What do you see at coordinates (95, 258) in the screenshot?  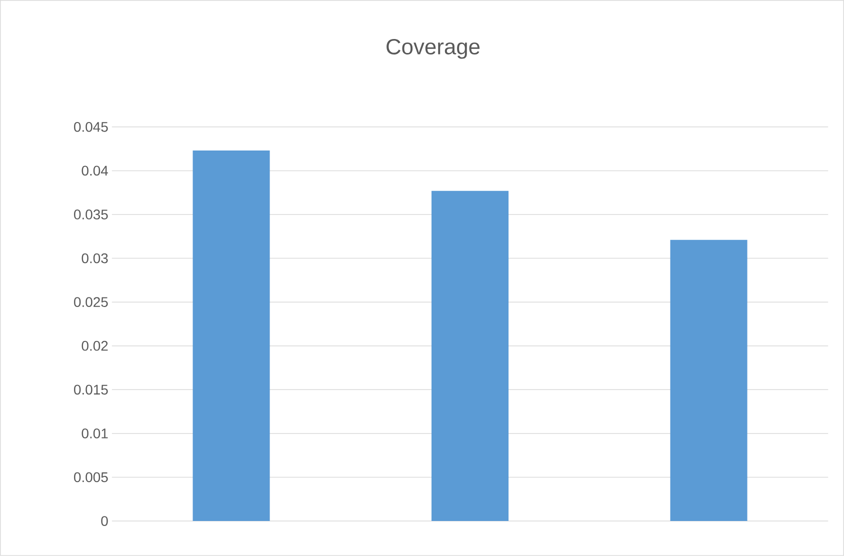 I see `y-tick-label: 0.03` at bounding box center [95, 258].